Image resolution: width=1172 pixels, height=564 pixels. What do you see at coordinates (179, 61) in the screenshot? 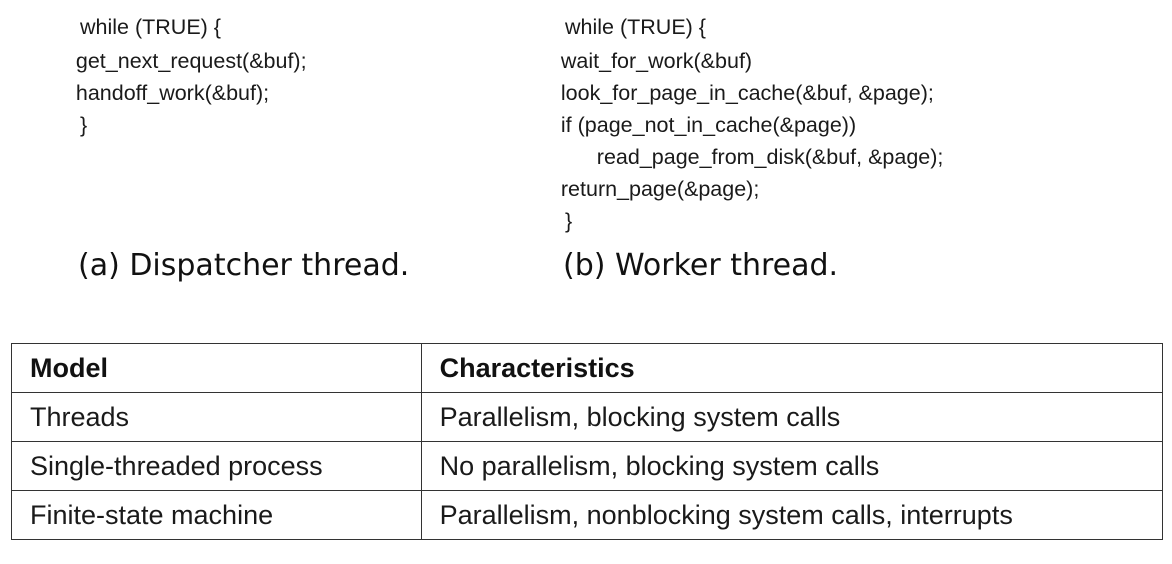
I see `code-line: get_next_request(&buf);` at bounding box center [179, 61].